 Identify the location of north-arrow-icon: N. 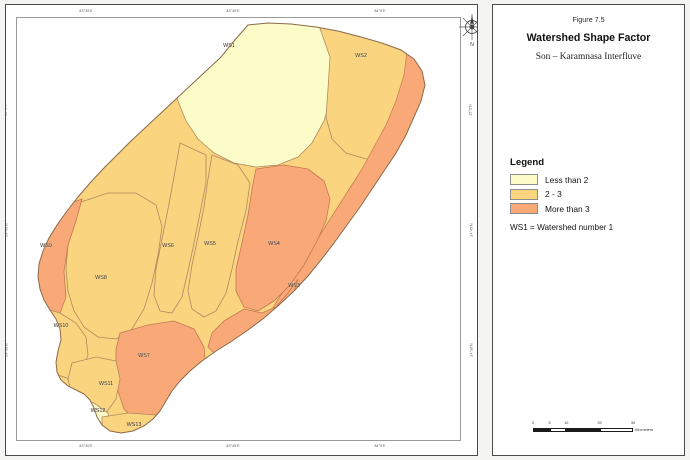
(468, 30).